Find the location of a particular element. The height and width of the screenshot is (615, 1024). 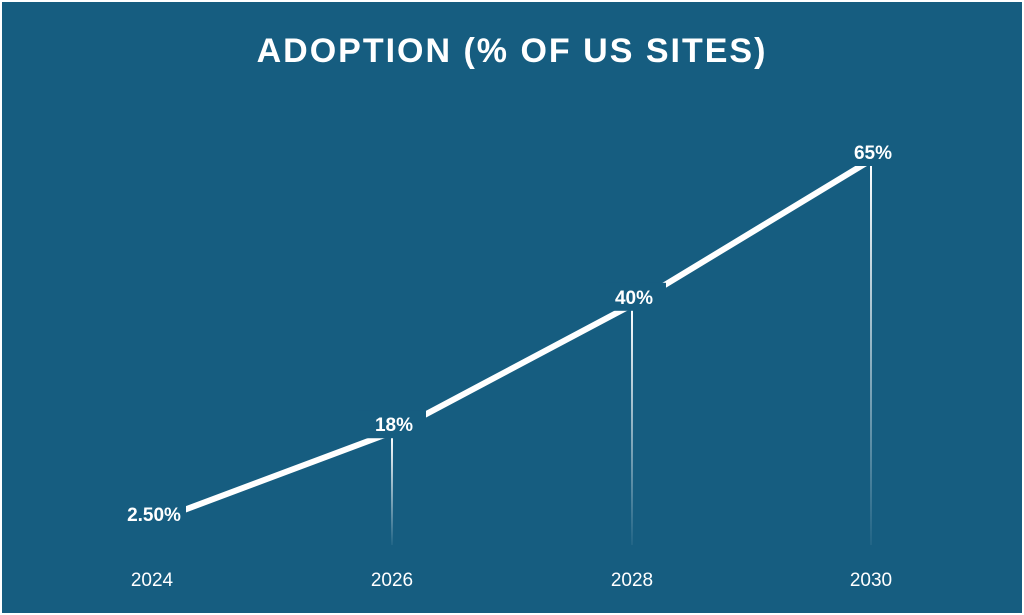

drop-line-2028 is located at coordinates (632, 426).